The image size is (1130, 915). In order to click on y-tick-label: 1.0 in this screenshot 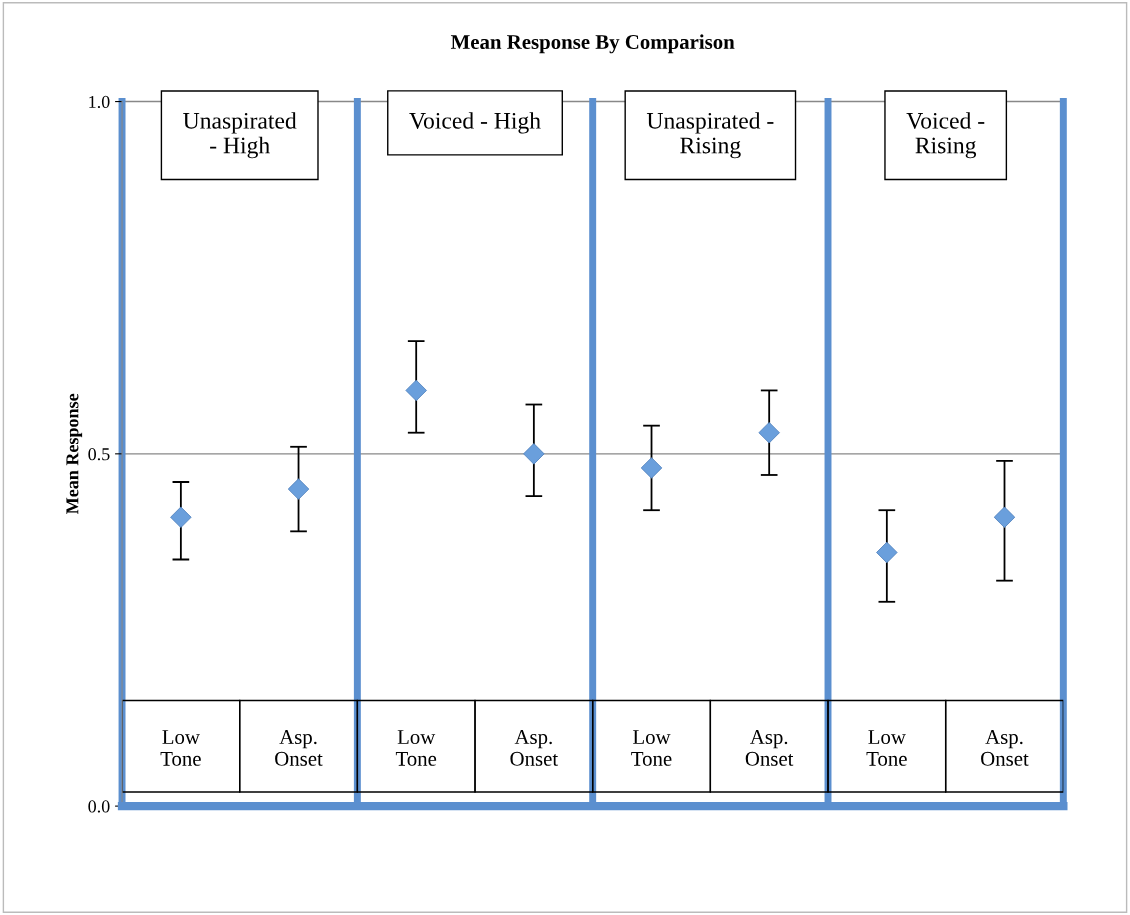, I will do `click(99, 102)`.